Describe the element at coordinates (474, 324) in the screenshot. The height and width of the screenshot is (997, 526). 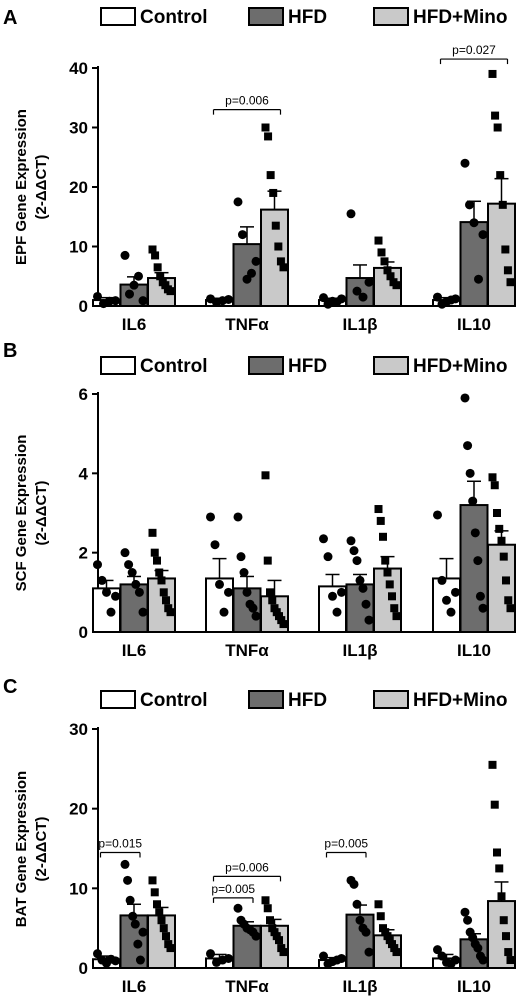
I see `x-tick-label-3: IL10` at that location.